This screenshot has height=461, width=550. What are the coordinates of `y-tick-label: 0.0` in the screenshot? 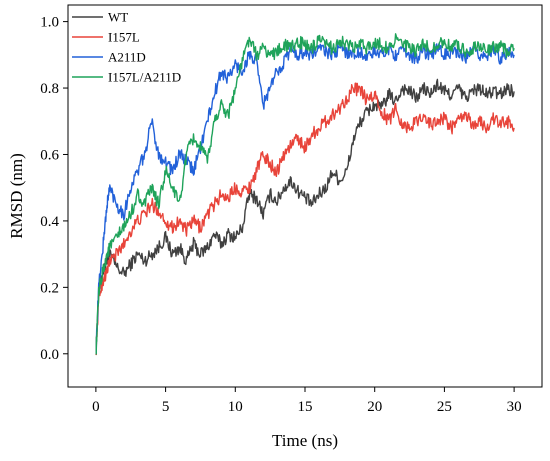 It's located at (49, 355).